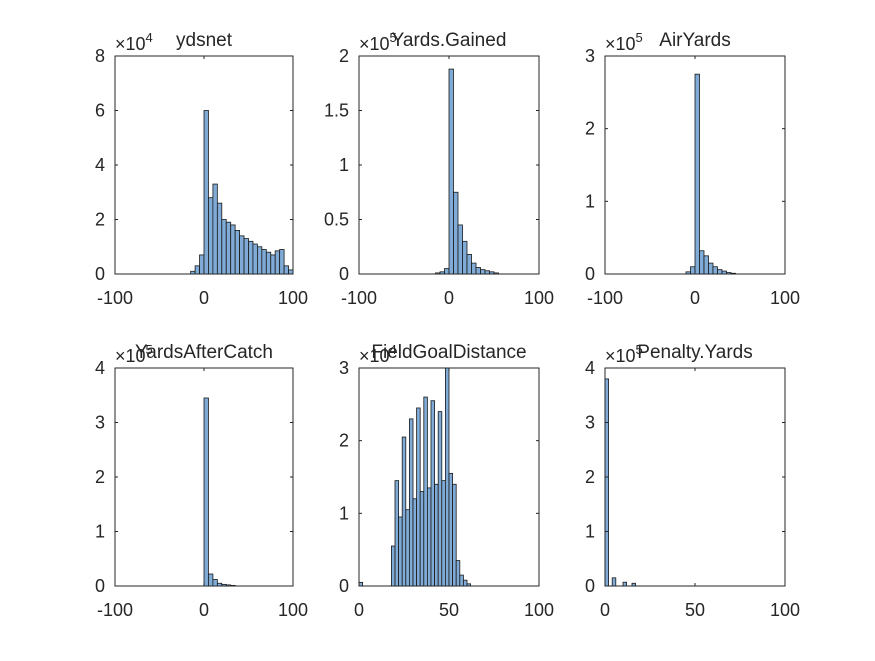  What do you see at coordinates (204, 40) in the screenshot?
I see `subplot-title: ydsnet` at bounding box center [204, 40].